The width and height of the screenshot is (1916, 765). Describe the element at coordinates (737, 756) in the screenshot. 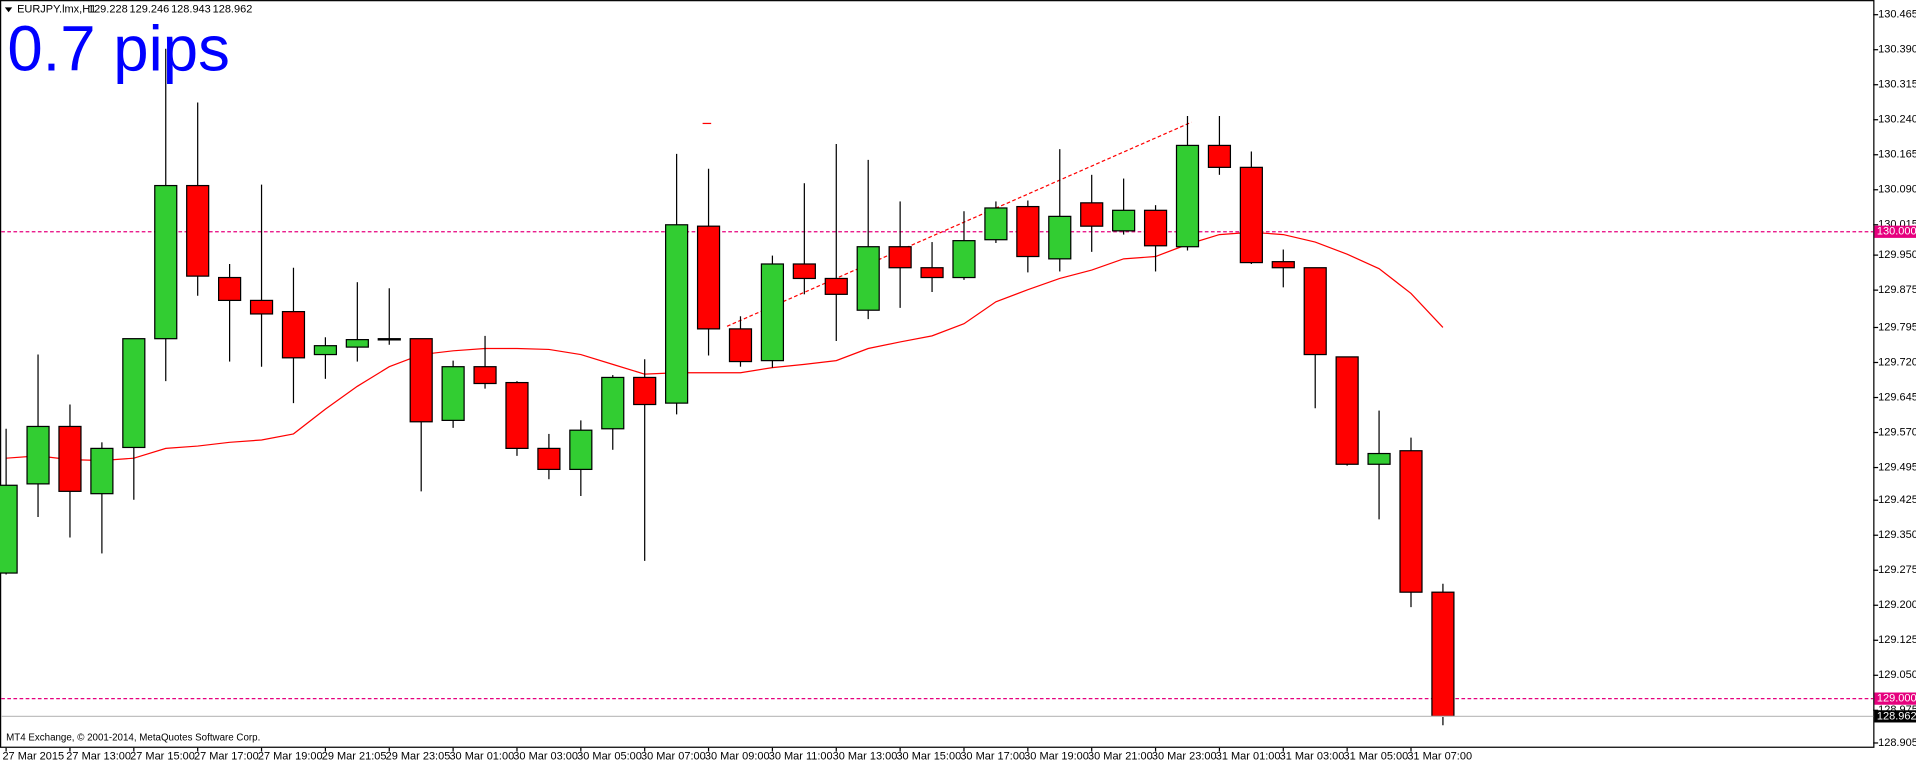

I see `x-tick-label: 30 Mar 09:00` at that location.